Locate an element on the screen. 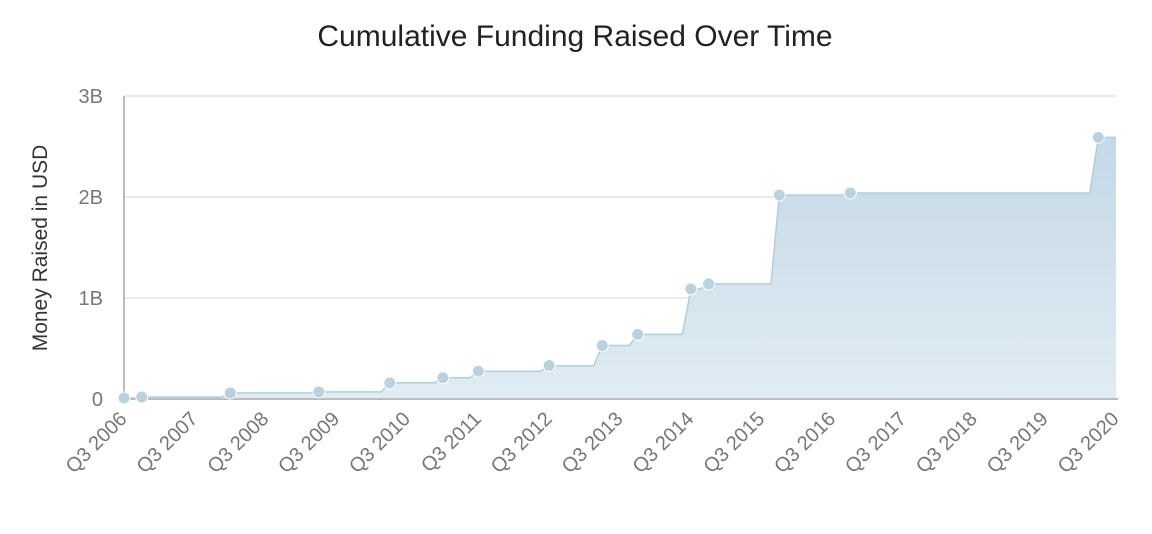 This screenshot has width=1152, height=534. x-tick-label-2: Q3 2008 is located at coordinates (238, 443).